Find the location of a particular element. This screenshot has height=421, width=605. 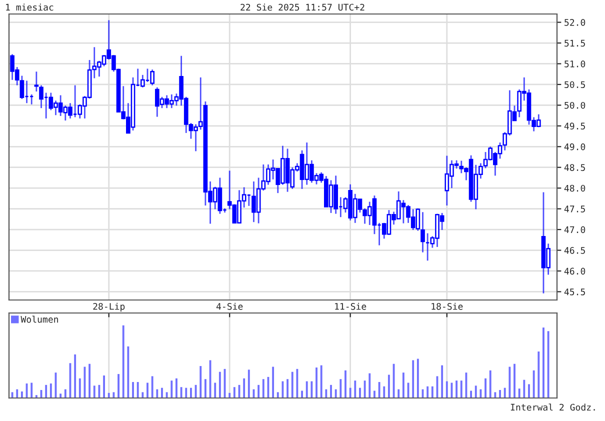

text: Interwal 2 Godz. is located at coordinates (552, 407).